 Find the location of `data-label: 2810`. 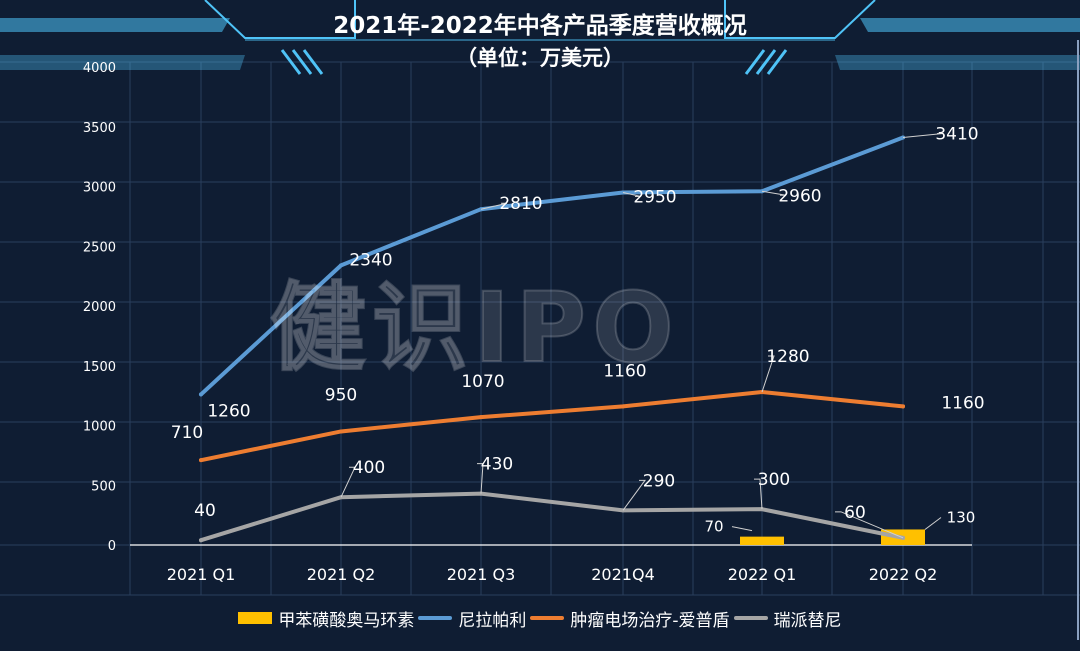

data-label: 2810 is located at coordinates (520, 204).